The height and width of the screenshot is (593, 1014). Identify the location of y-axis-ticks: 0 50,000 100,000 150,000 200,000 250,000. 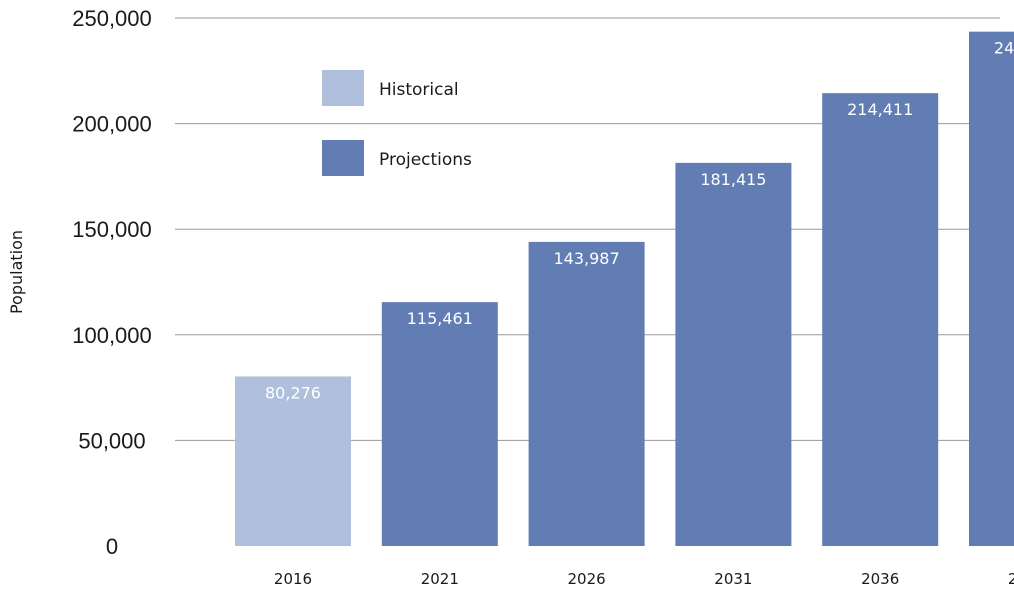
(112, 282).